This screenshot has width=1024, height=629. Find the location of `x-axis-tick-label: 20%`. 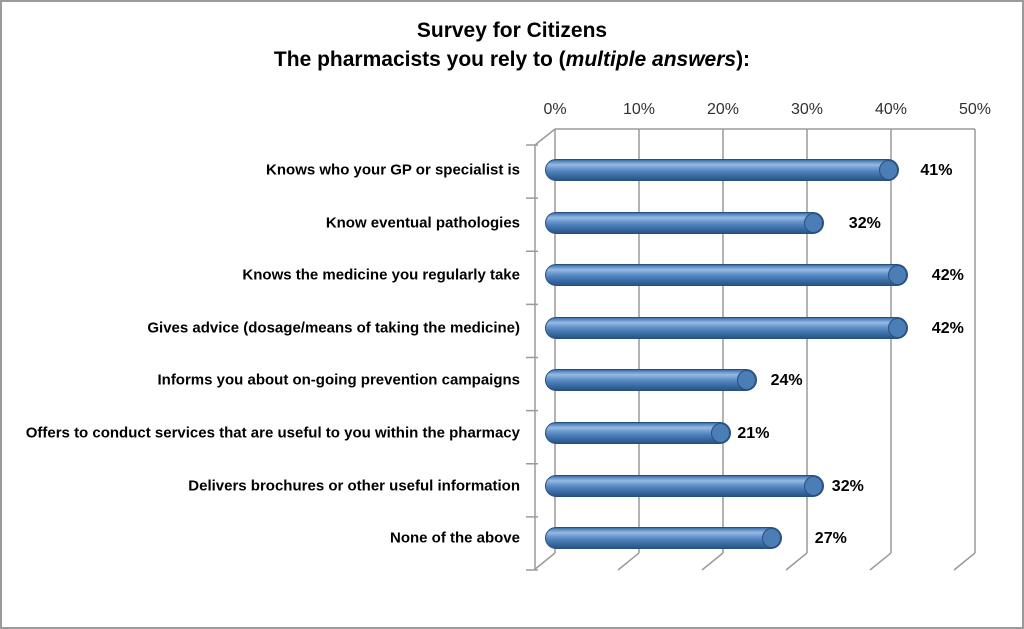

x-axis-tick-label: 20% is located at coordinates (723, 109).